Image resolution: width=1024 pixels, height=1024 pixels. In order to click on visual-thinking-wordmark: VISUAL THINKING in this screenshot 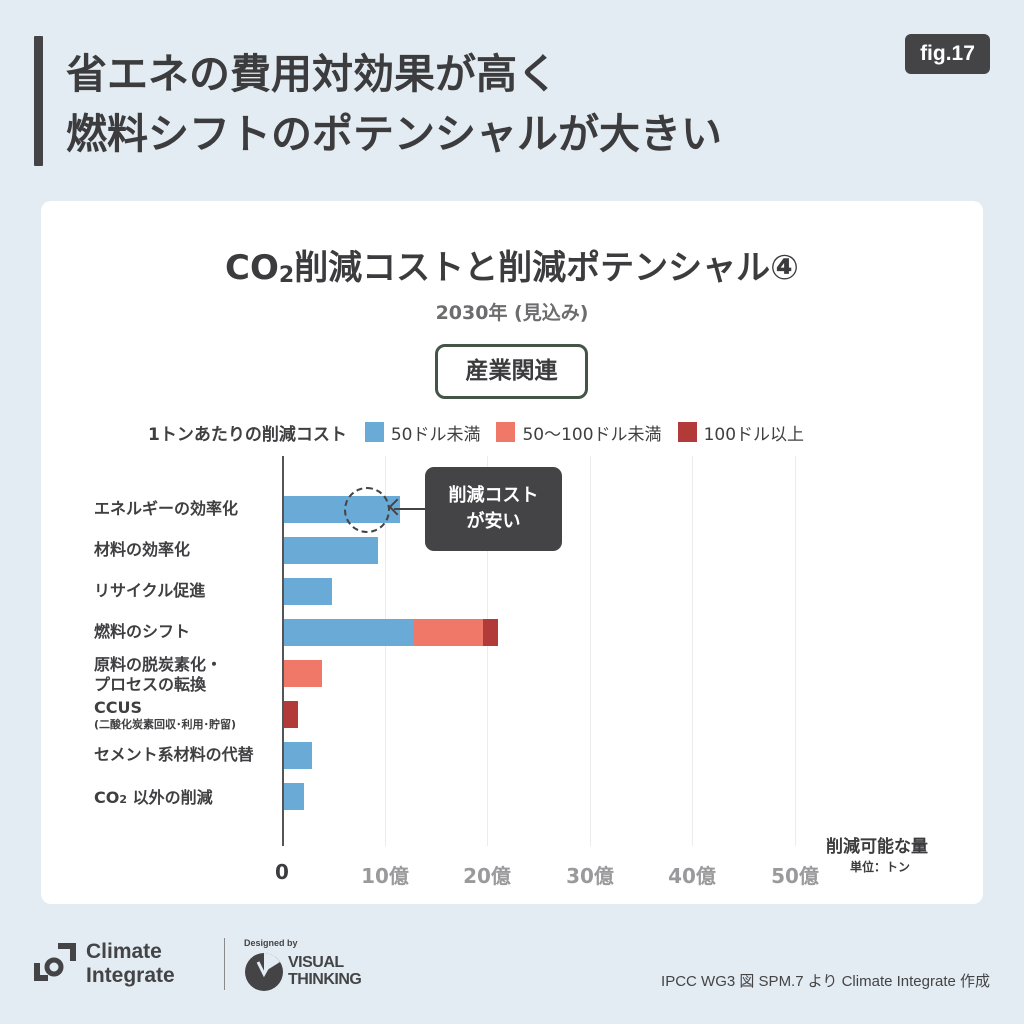, I will do `click(325, 971)`.